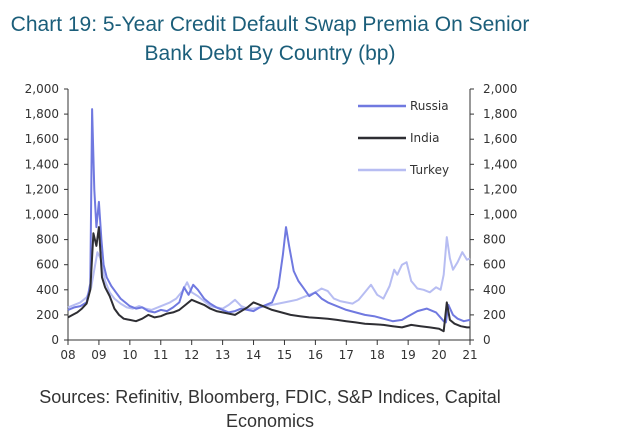  Describe the element at coordinates (500, 215) in the screenshot. I see `y-tick-label-right: 1,000` at that location.